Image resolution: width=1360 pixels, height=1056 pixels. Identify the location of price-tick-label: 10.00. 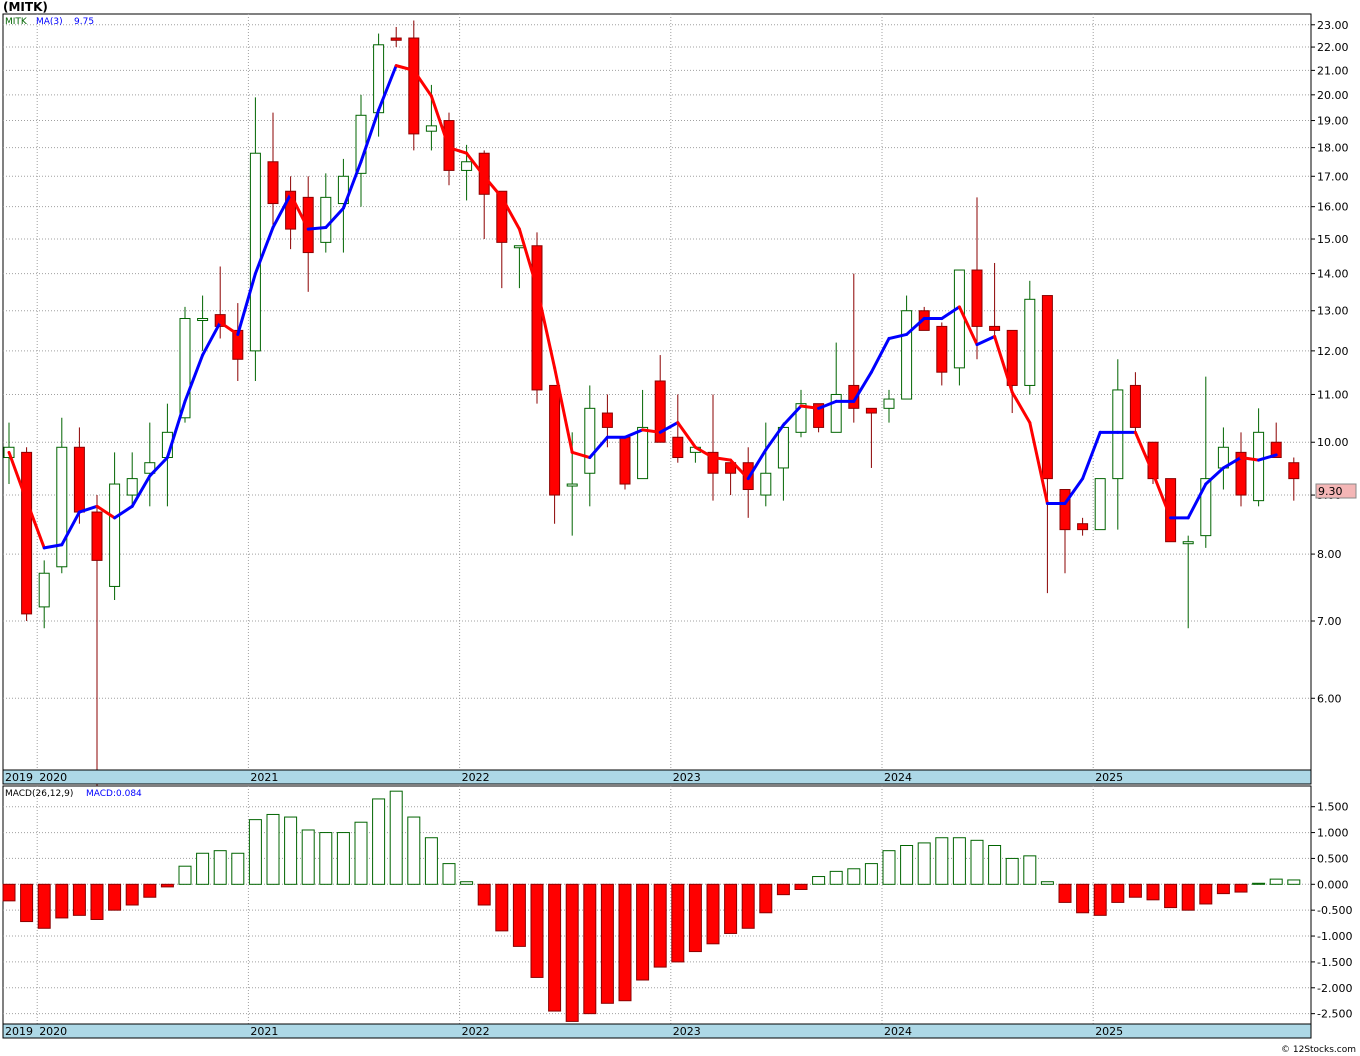
(1333, 442).